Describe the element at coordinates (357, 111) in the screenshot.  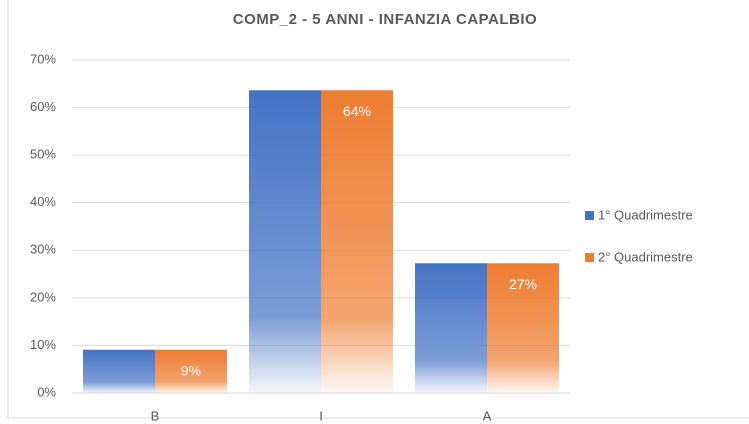
I see `data-label: 64%` at that location.